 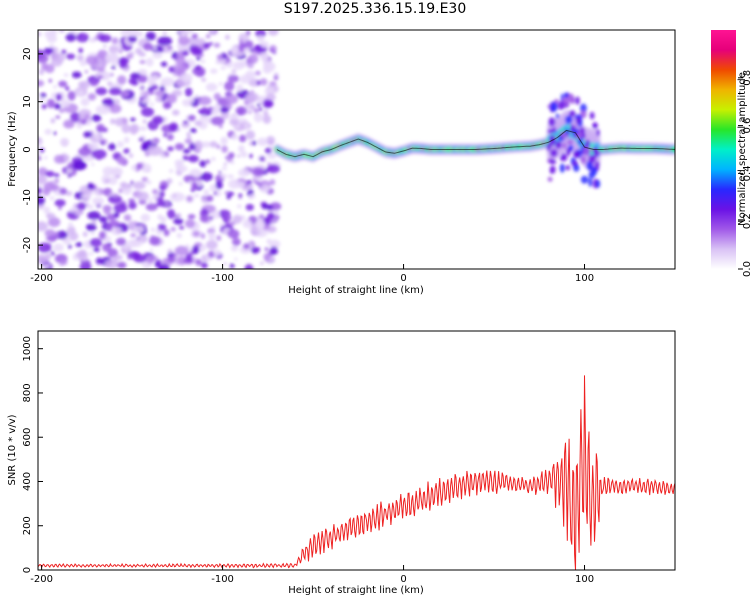 I want to click on x-tick-label: -200, so click(x=41, y=278).